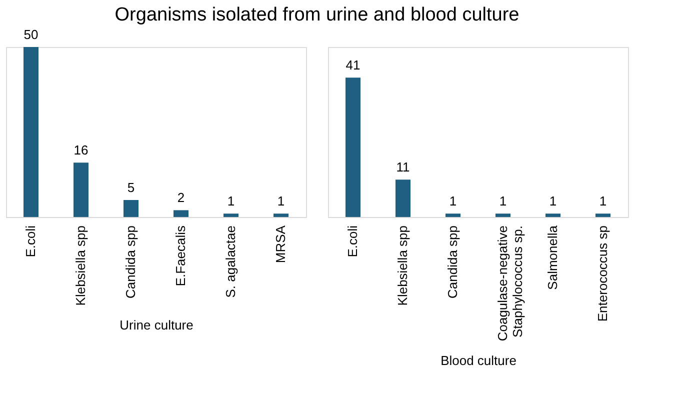 The image size is (697, 417). I want to click on x-tick-label: Coagulase-negative Staphylococcus sp., so click(510, 284).